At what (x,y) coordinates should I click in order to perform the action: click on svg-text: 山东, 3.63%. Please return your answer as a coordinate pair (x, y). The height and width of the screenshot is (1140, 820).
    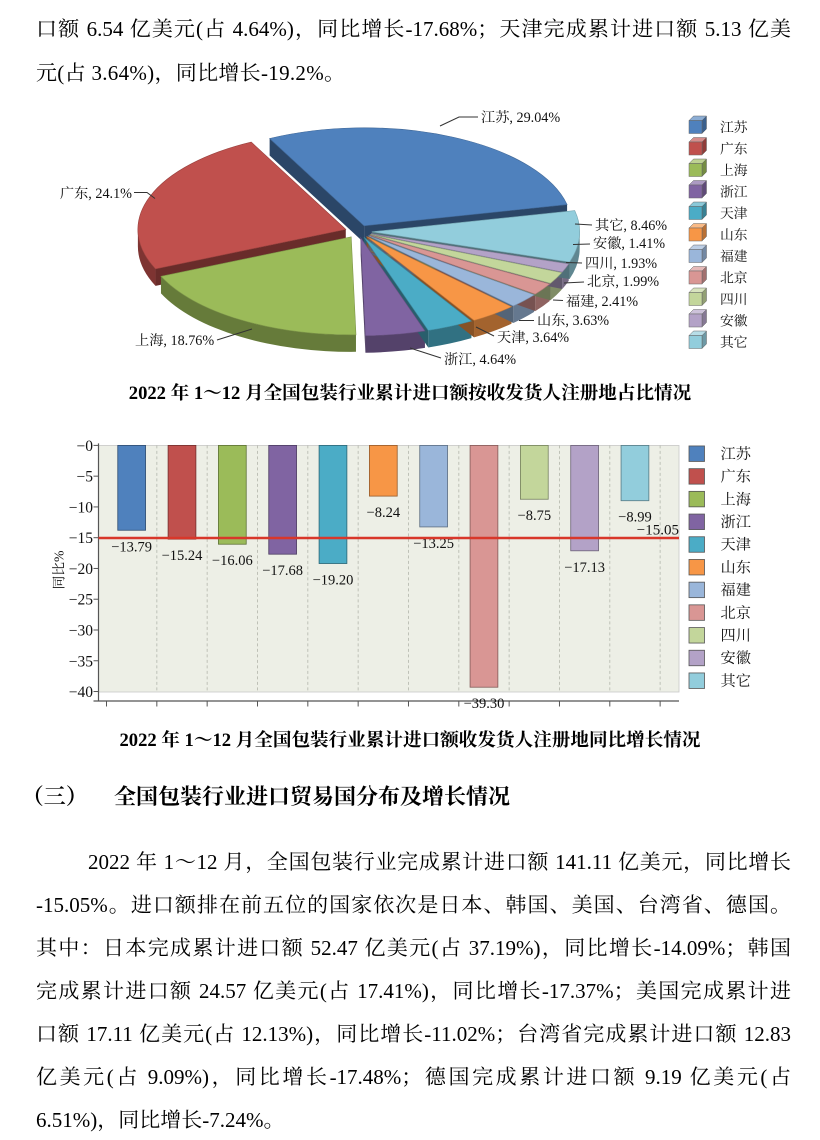
    Looking at the image, I should click on (573, 321).